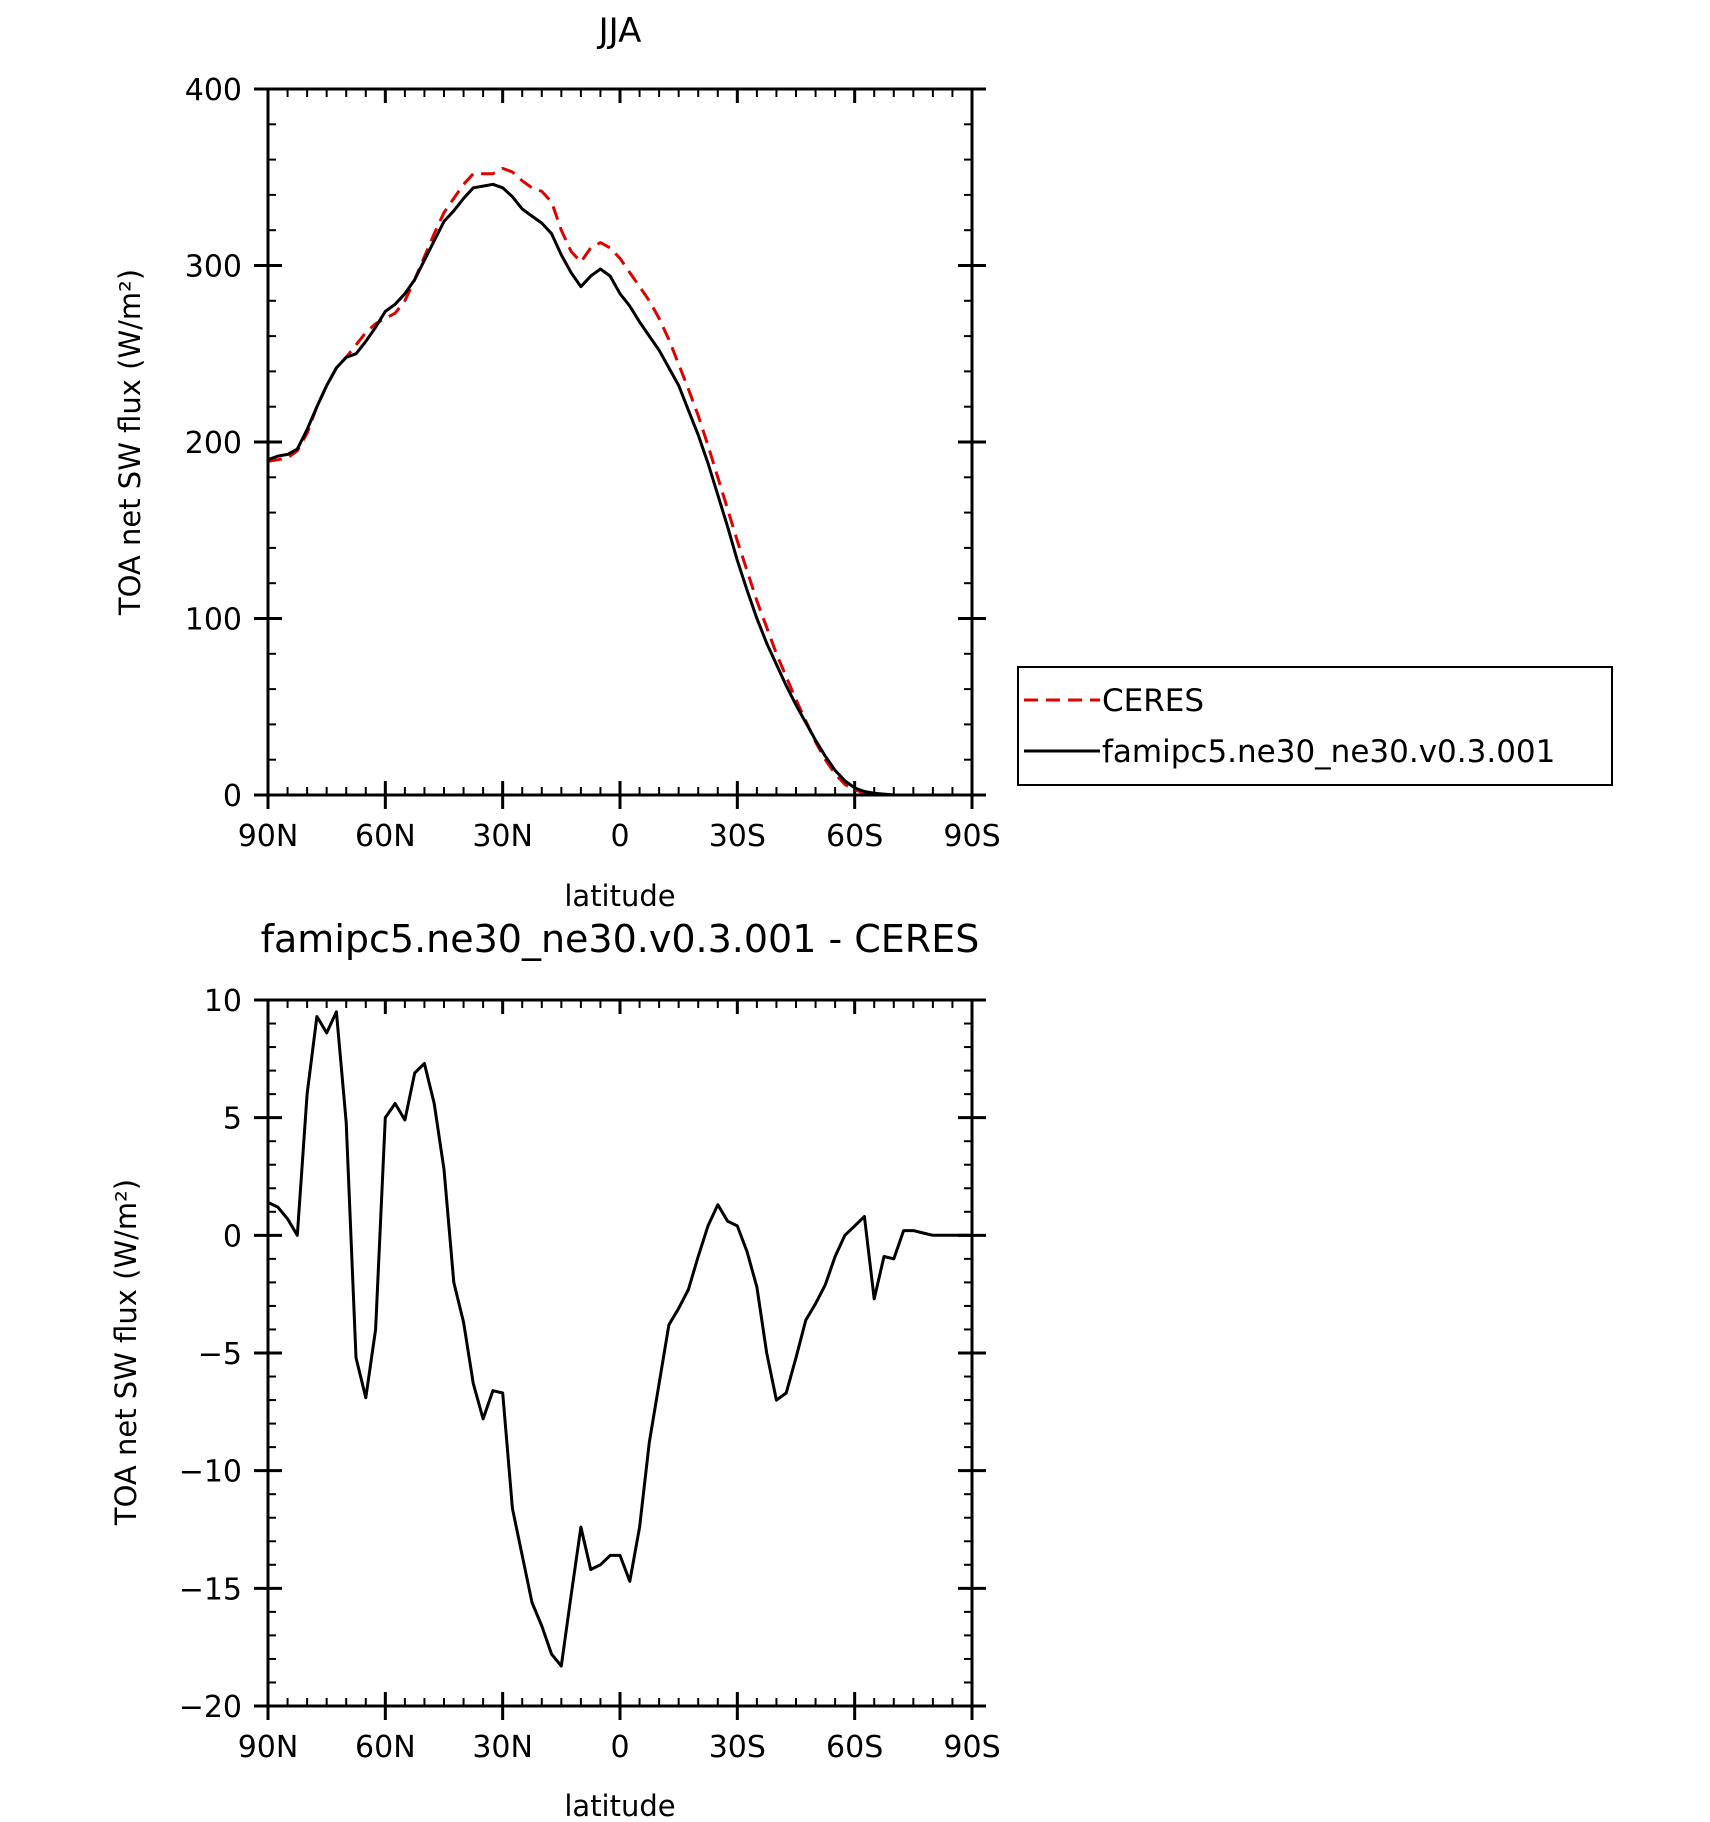 The height and width of the screenshot is (1822, 1710). Describe the element at coordinates (213, 267) in the screenshot. I see `y-tick-label: 300` at that location.